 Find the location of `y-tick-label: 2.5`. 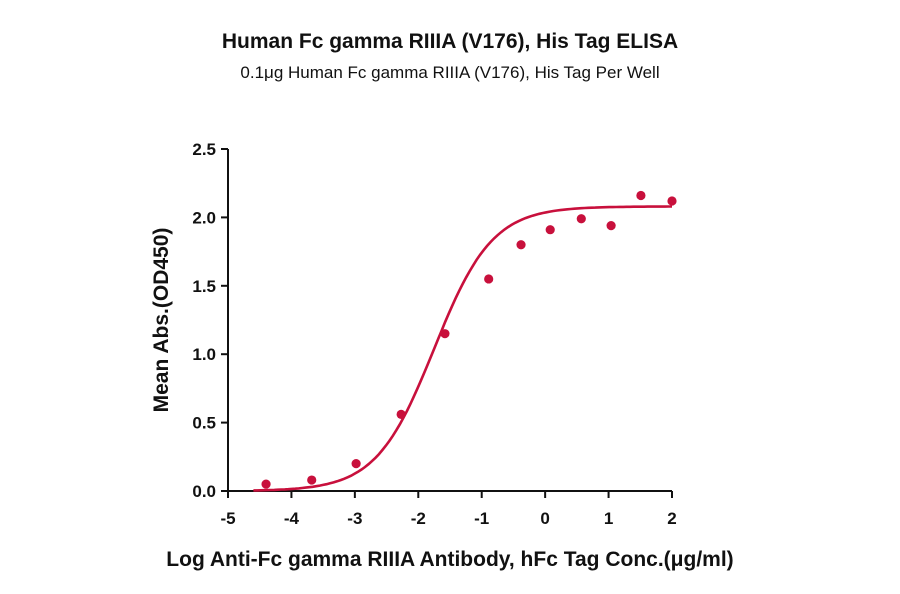

y-tick-label: 2.5 is located at coordinates (204, 149).